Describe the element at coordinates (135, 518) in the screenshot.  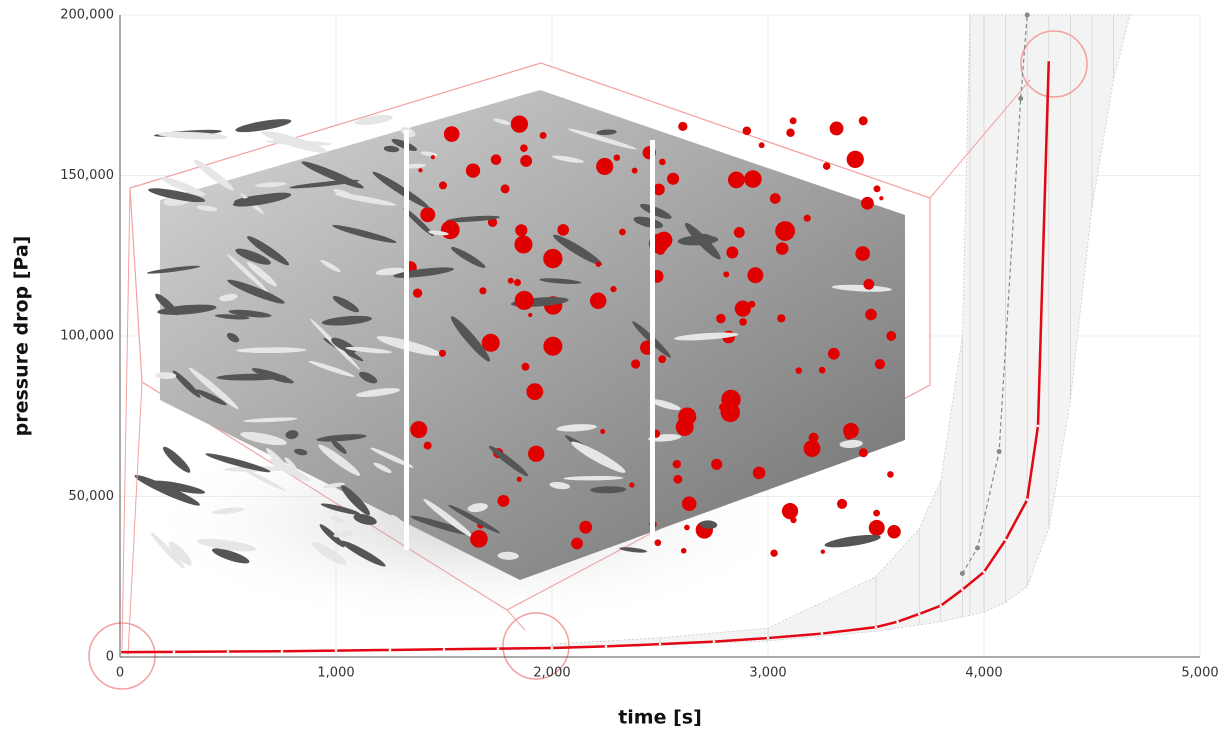
I see `connector` at that location.